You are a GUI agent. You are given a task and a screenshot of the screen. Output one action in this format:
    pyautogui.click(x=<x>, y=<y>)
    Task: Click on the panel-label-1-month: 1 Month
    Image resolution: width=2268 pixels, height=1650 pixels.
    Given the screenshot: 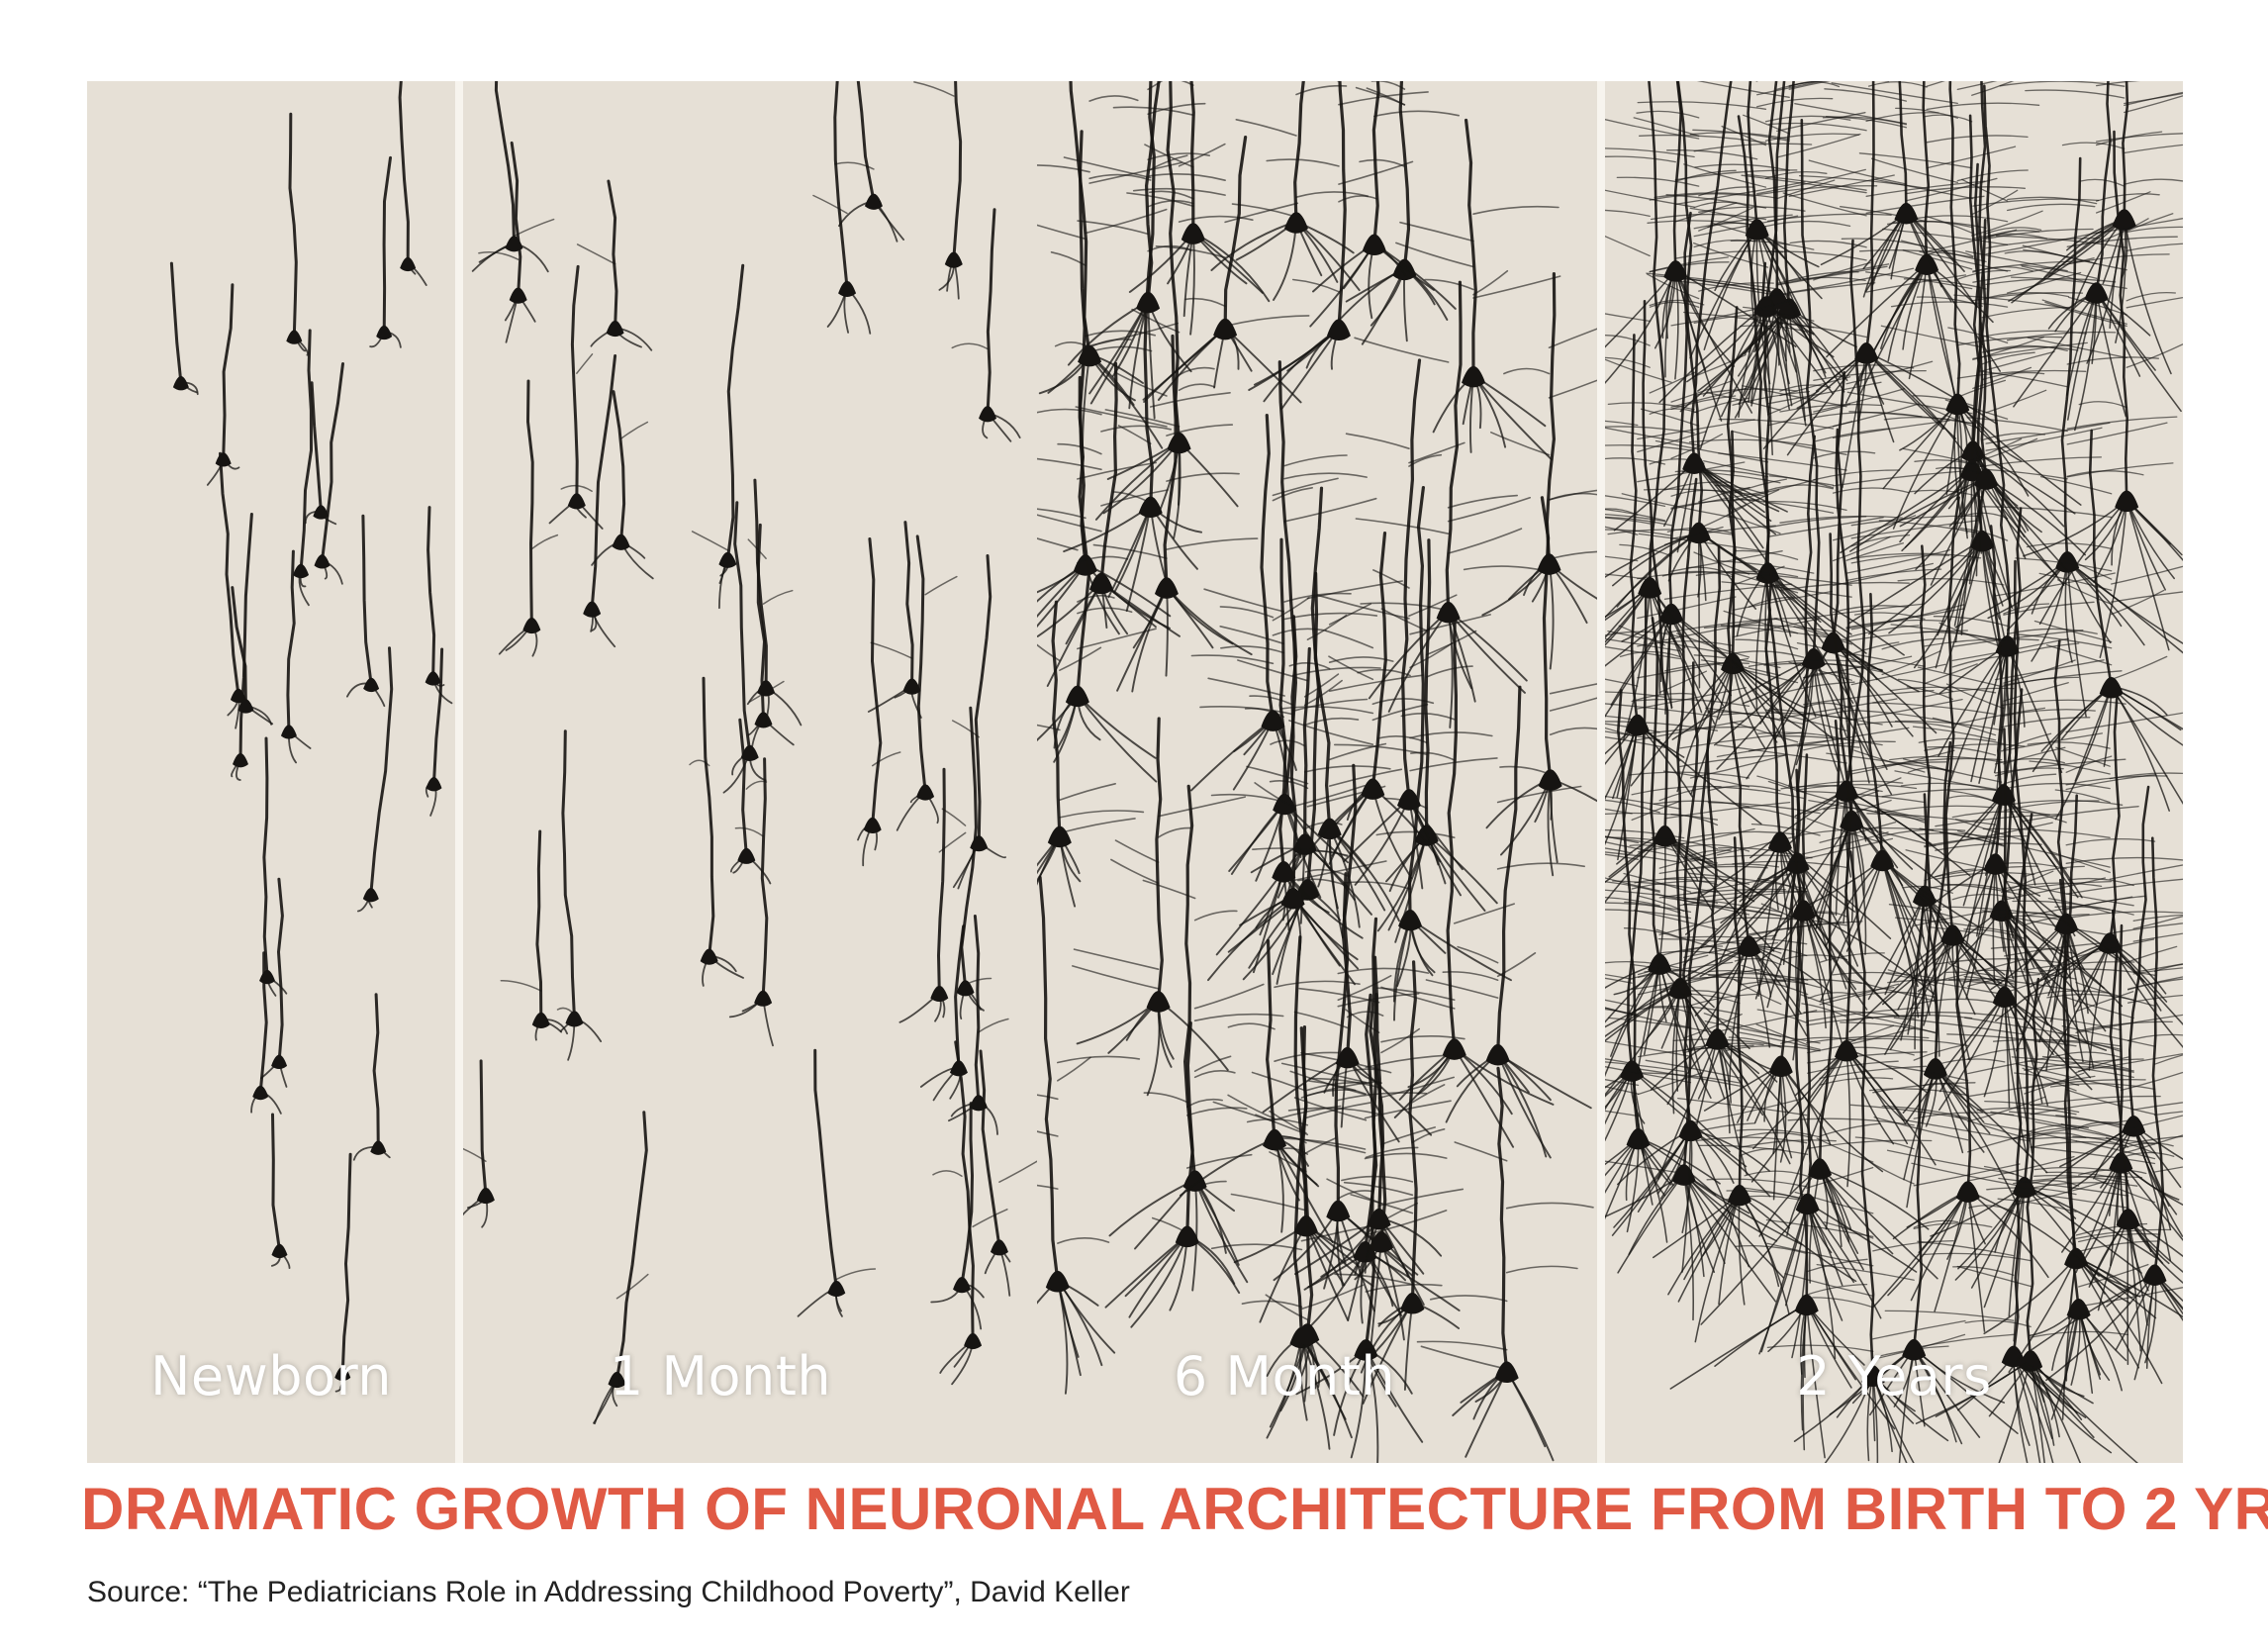 What is the action you would take?
    pyautogui.click(x=721, y=1376)
    